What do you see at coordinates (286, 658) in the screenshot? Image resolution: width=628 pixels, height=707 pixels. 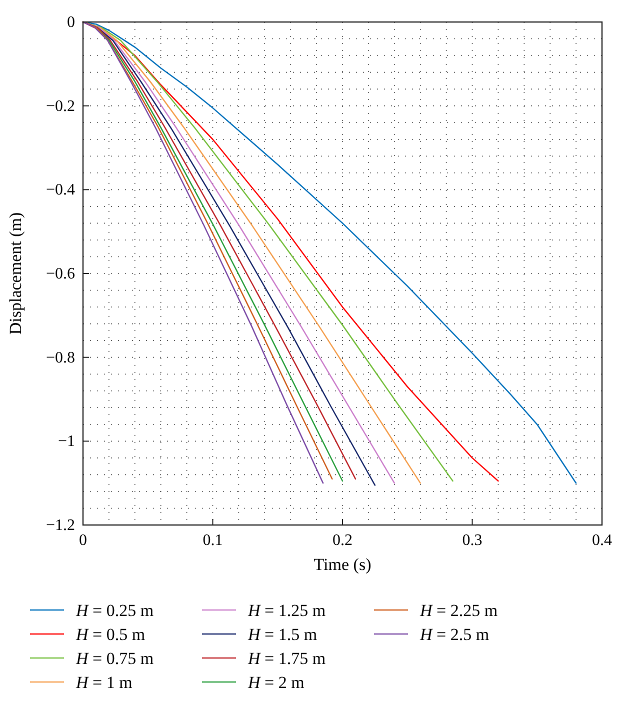 I see `legend-label: H = 1.75 m` at bounding box center [286, 658].